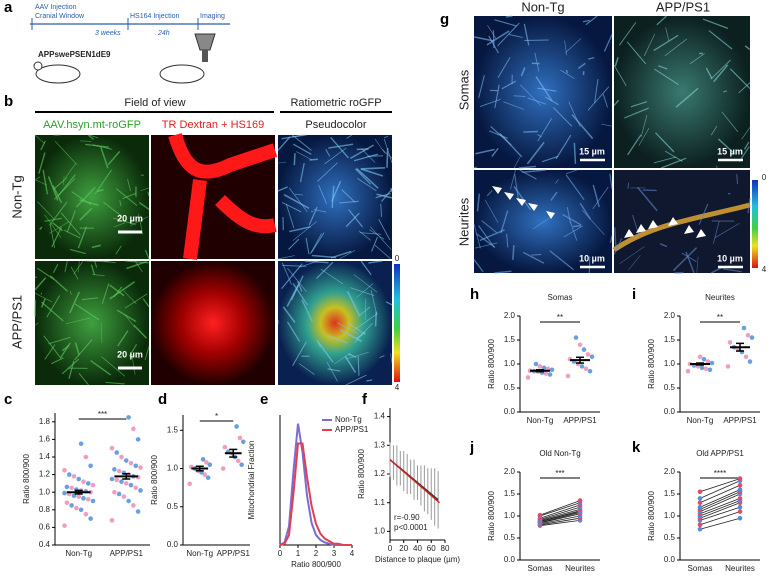 The image size is (779, 585). Describe the element at coordinates (108, 33) in the screenshot. I see `timeline-interval: 3 weeks` at that location.